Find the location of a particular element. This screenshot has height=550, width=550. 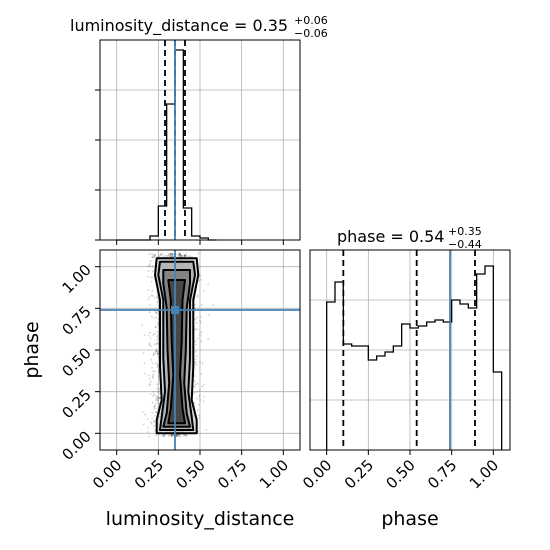

x-tick-label: 1.00 is located at coordinates (484, 474).